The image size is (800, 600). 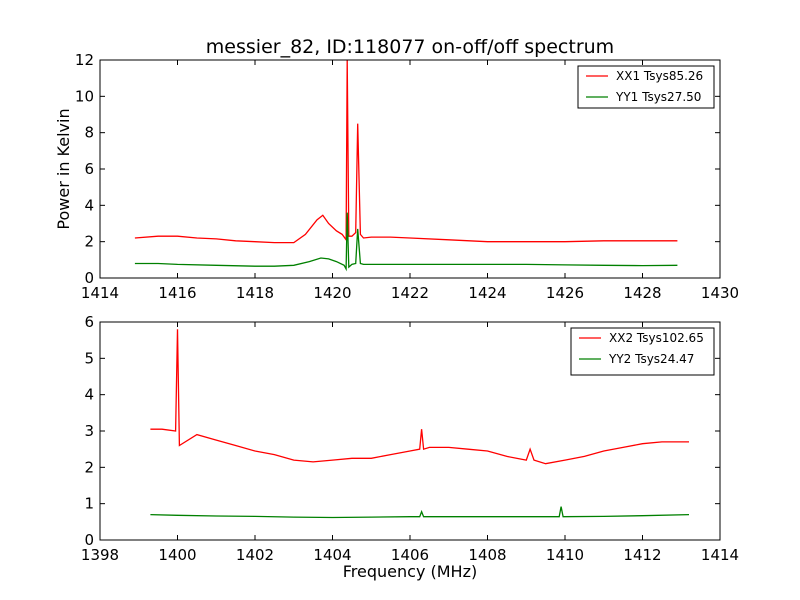 I want to click on y-tick-label: 12, so click(x=84, y=60).